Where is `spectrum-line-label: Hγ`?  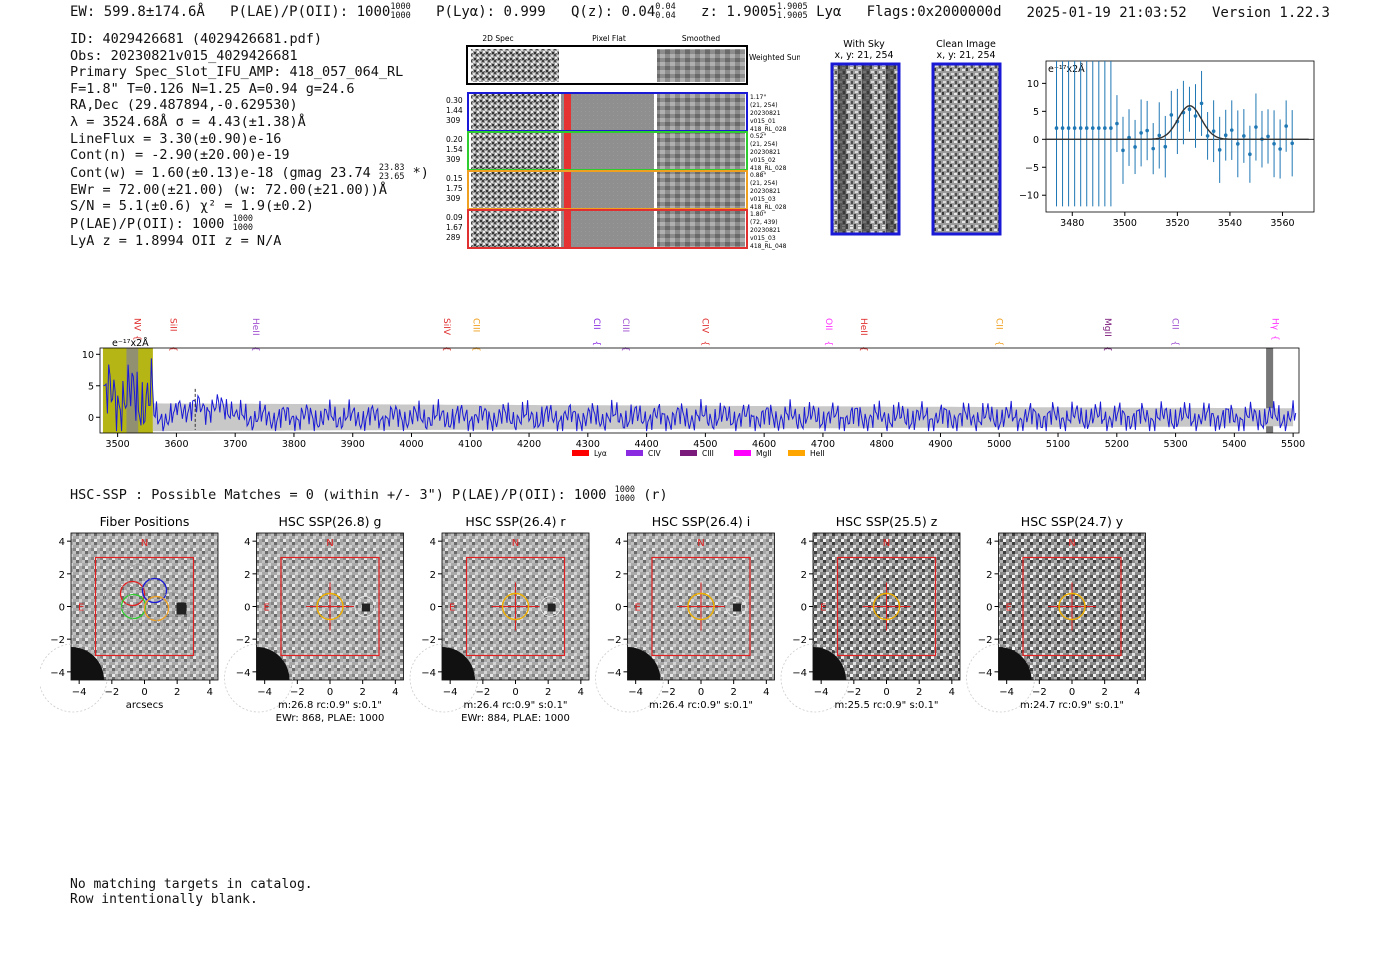
spectrum-line-label: Hγ is located at coordinates (1275, 324).